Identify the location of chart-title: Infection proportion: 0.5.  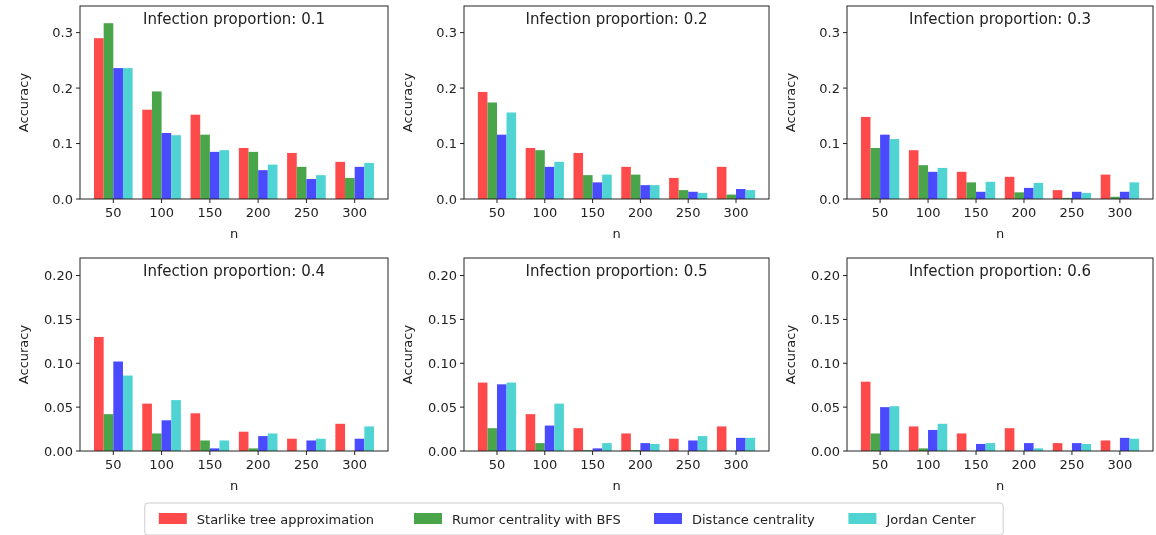
(616, 271).